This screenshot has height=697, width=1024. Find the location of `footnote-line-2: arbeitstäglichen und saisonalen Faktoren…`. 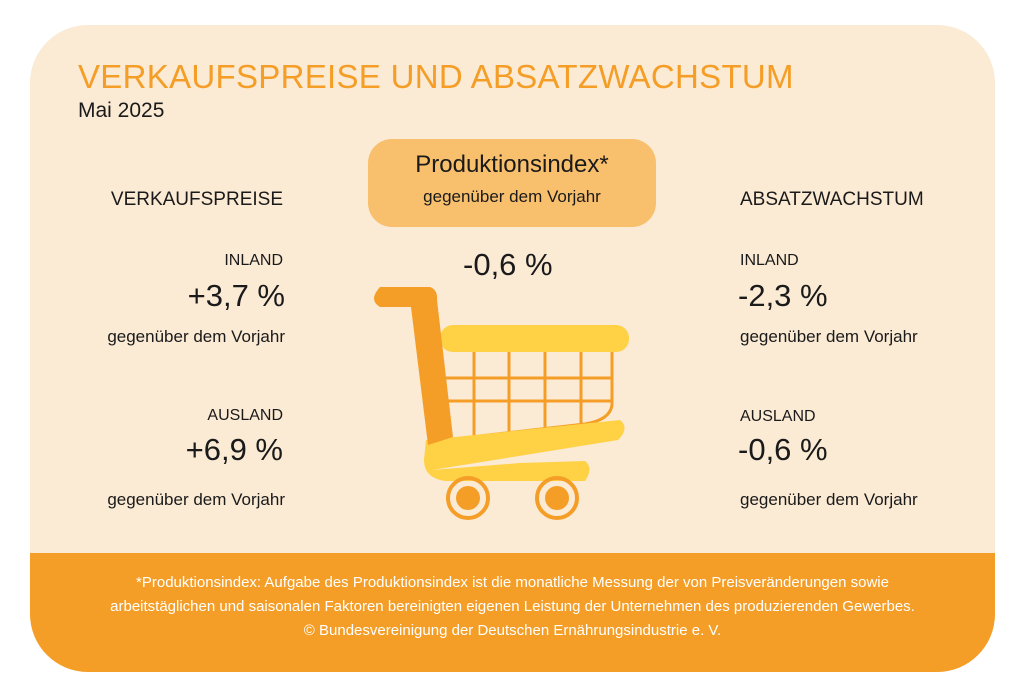

footnote-line-2: arbeitstäglichen und saisonalen Faktoren… is located at coordinates (512, 606).